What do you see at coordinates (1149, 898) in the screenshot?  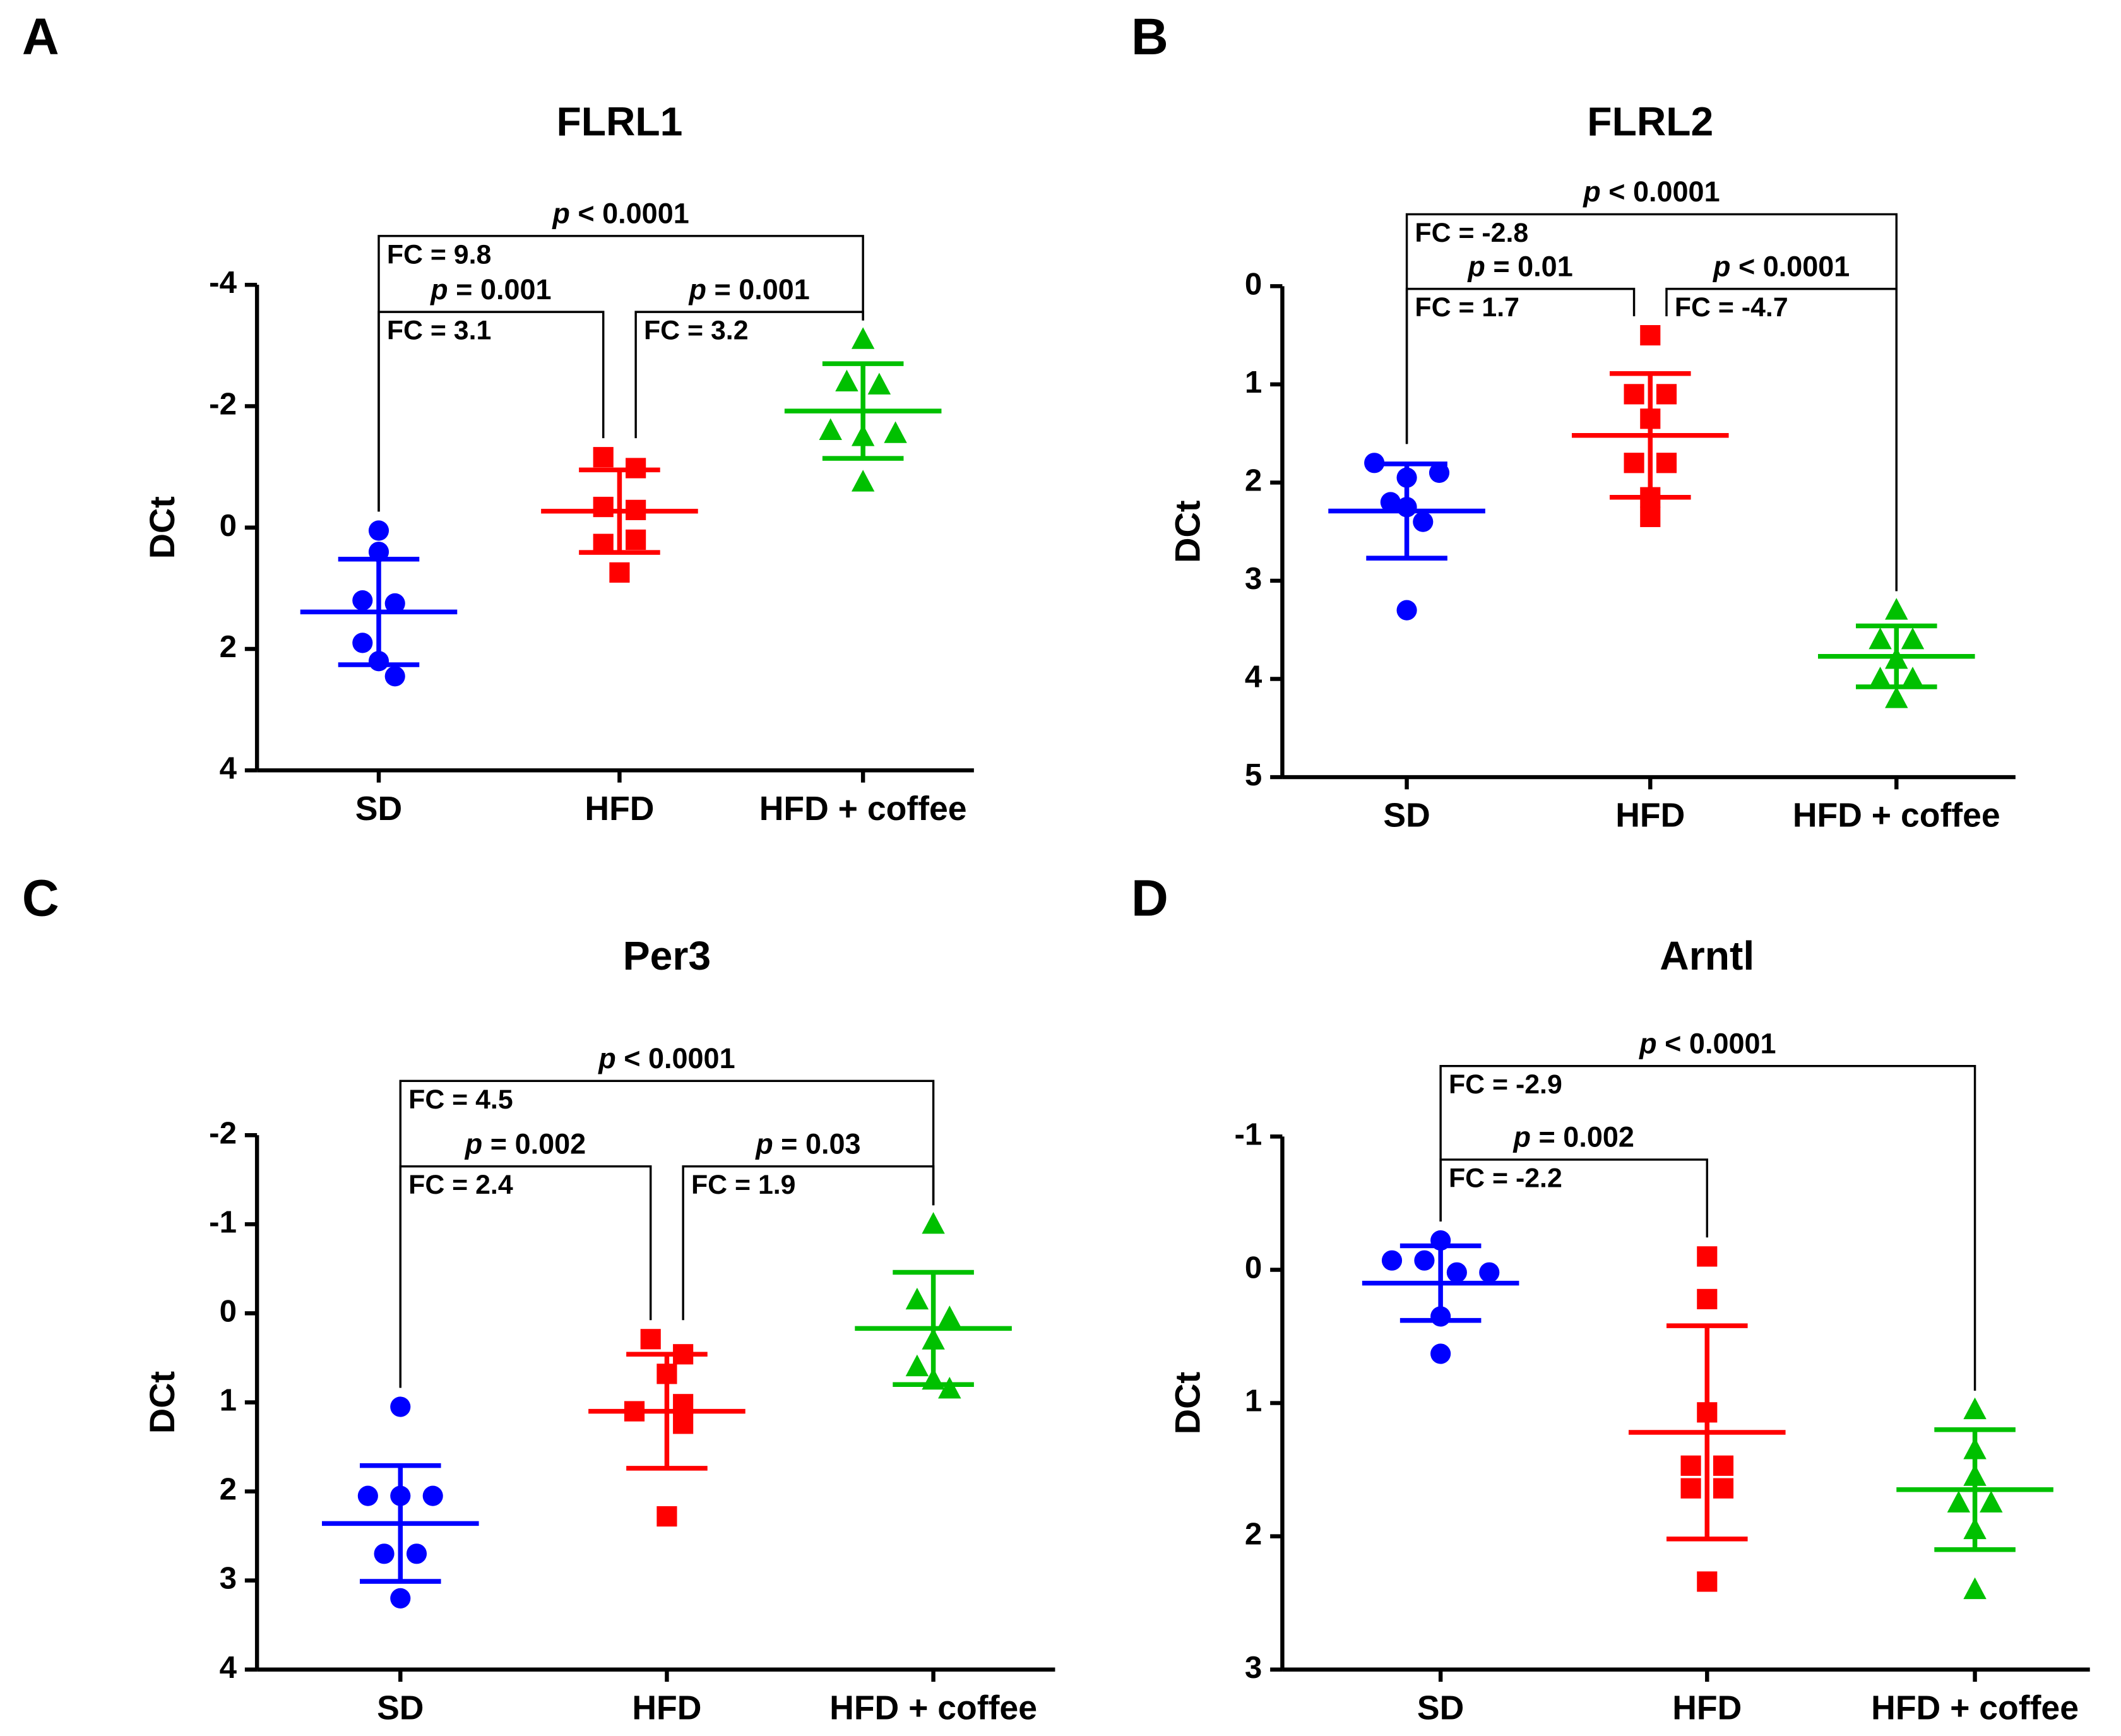 I see `panel-letter: D` at bounding box center [1149, 898].